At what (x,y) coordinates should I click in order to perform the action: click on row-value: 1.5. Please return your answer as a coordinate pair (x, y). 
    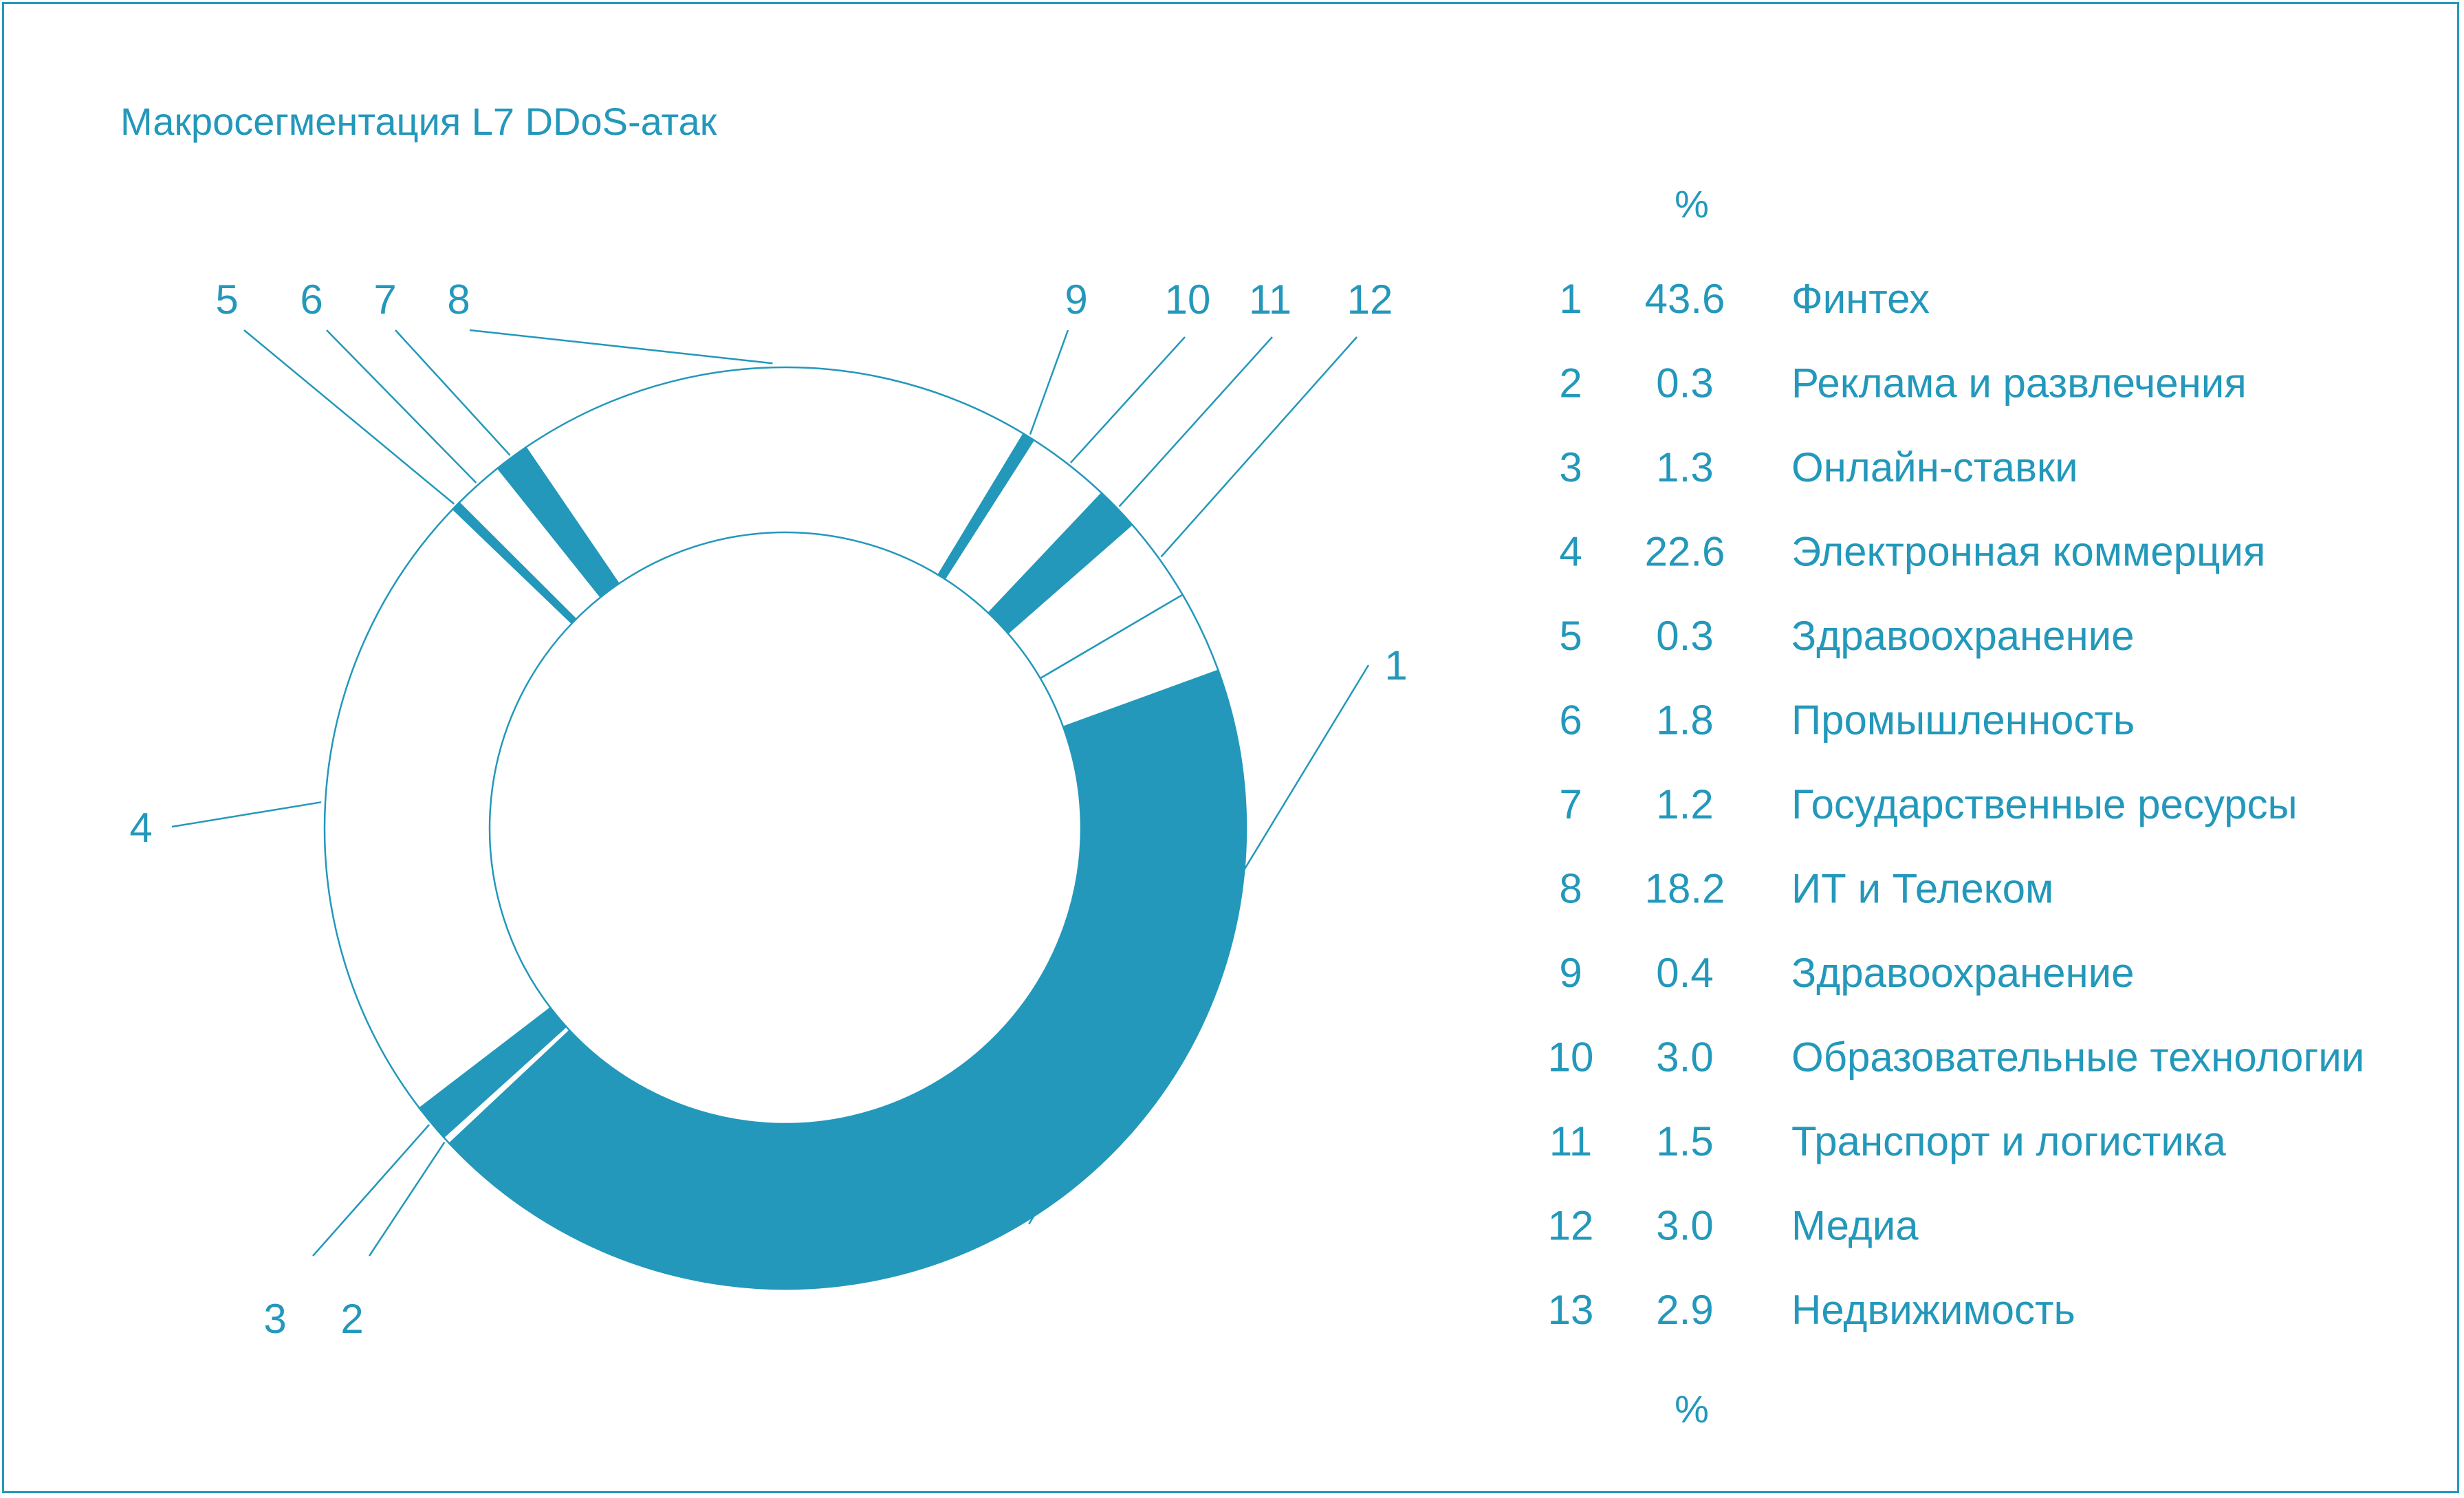
    Looking at the image, I should click on (1685, 1141).